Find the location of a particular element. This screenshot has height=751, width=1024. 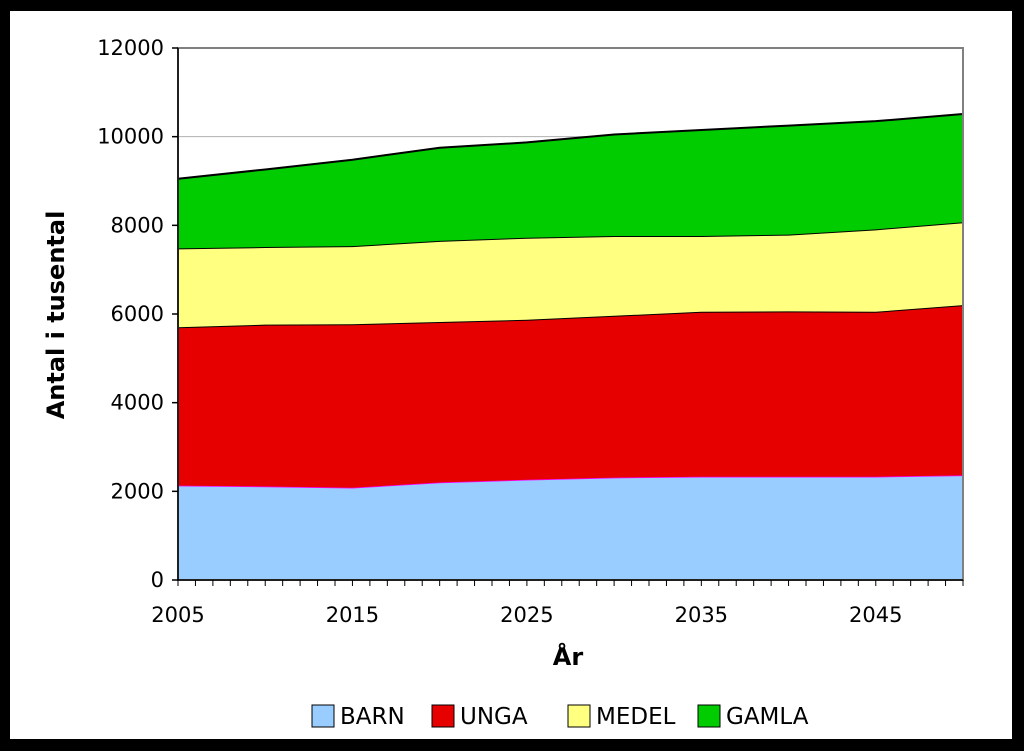

legend-swatch-medel is located at coordinates (579, 716).